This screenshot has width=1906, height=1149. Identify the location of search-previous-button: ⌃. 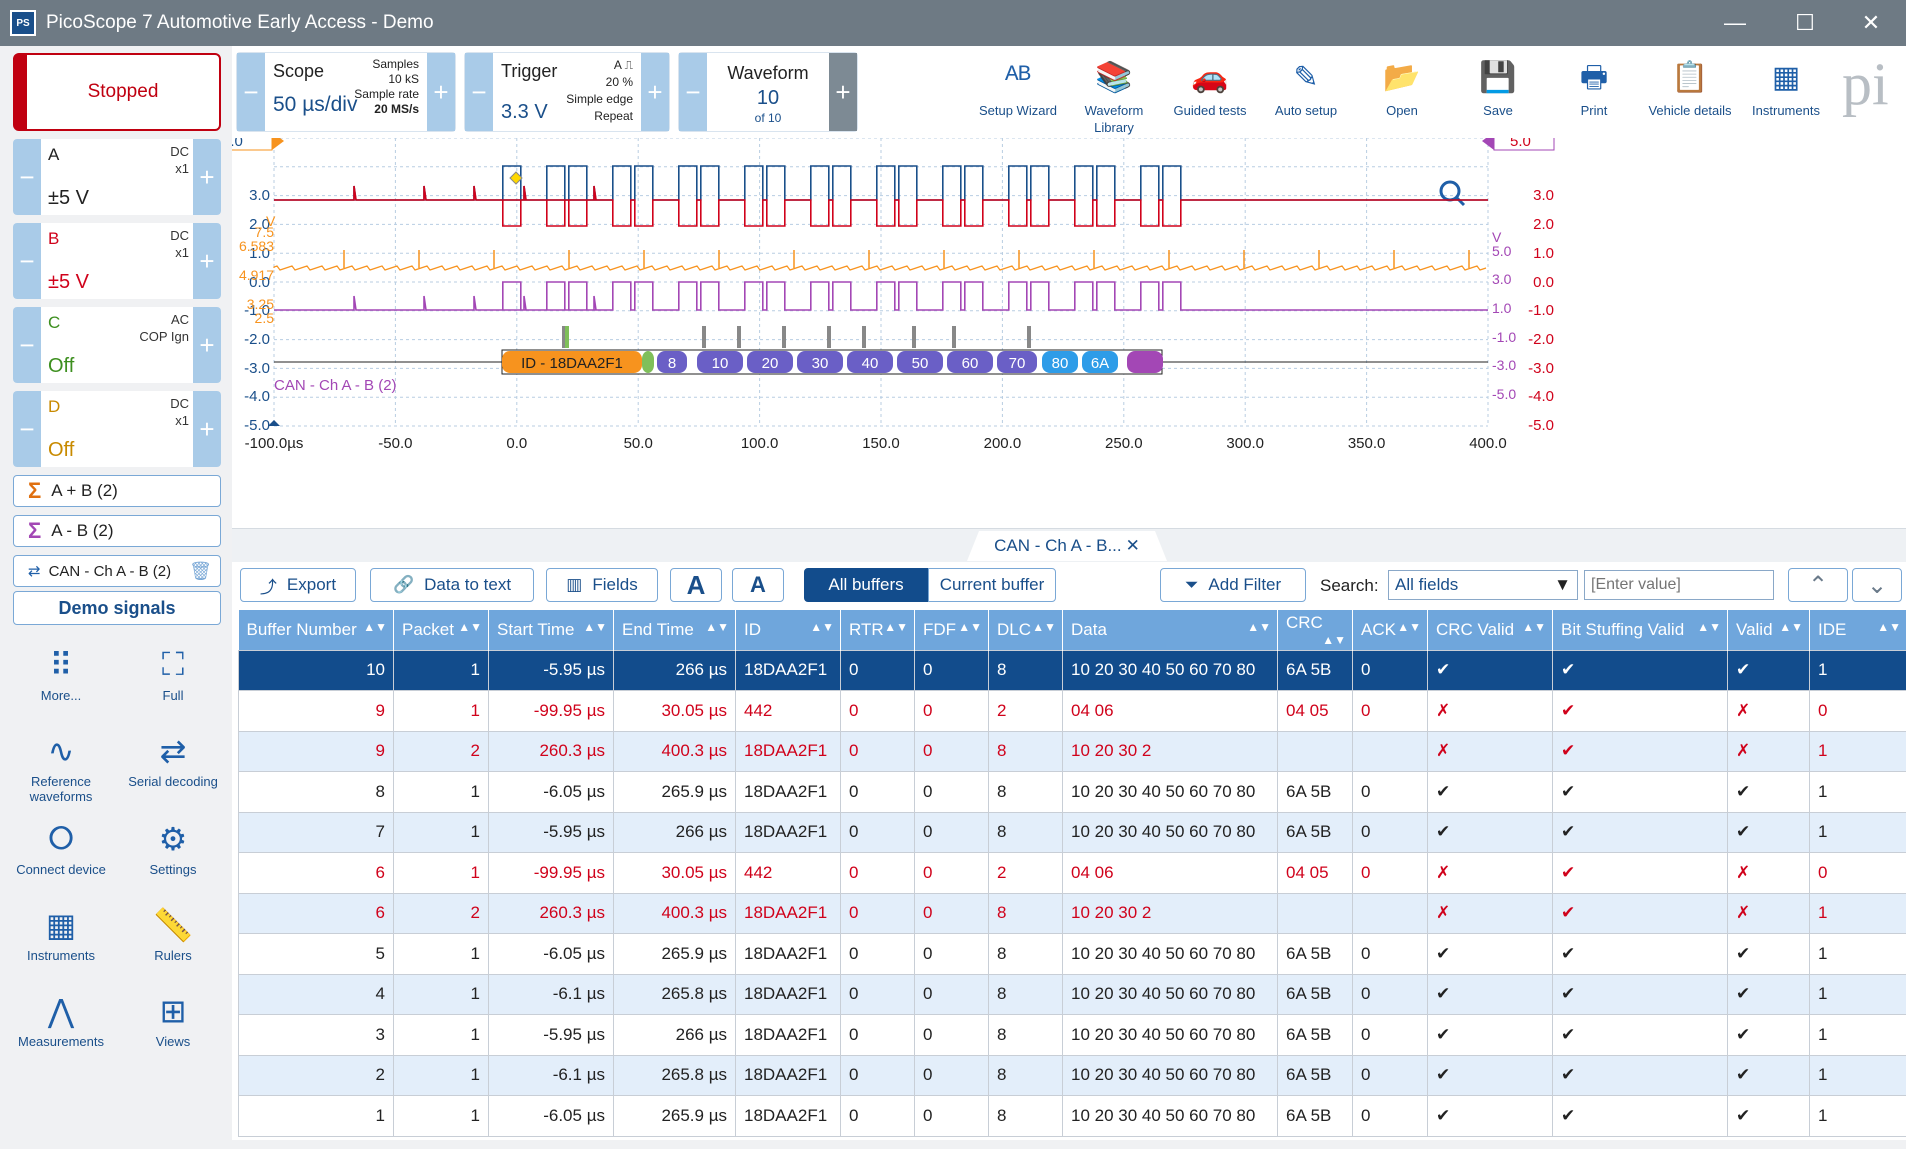
(1818, 585).